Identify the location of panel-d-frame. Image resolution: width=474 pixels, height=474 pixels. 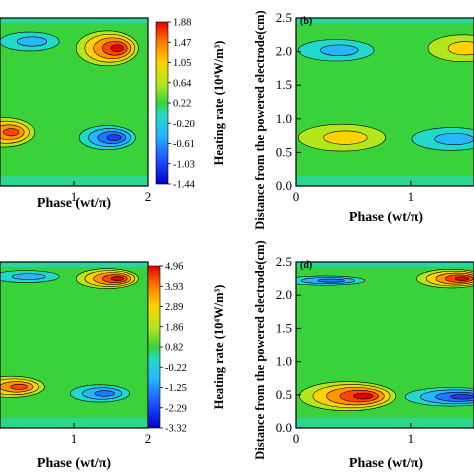
(384, 345).